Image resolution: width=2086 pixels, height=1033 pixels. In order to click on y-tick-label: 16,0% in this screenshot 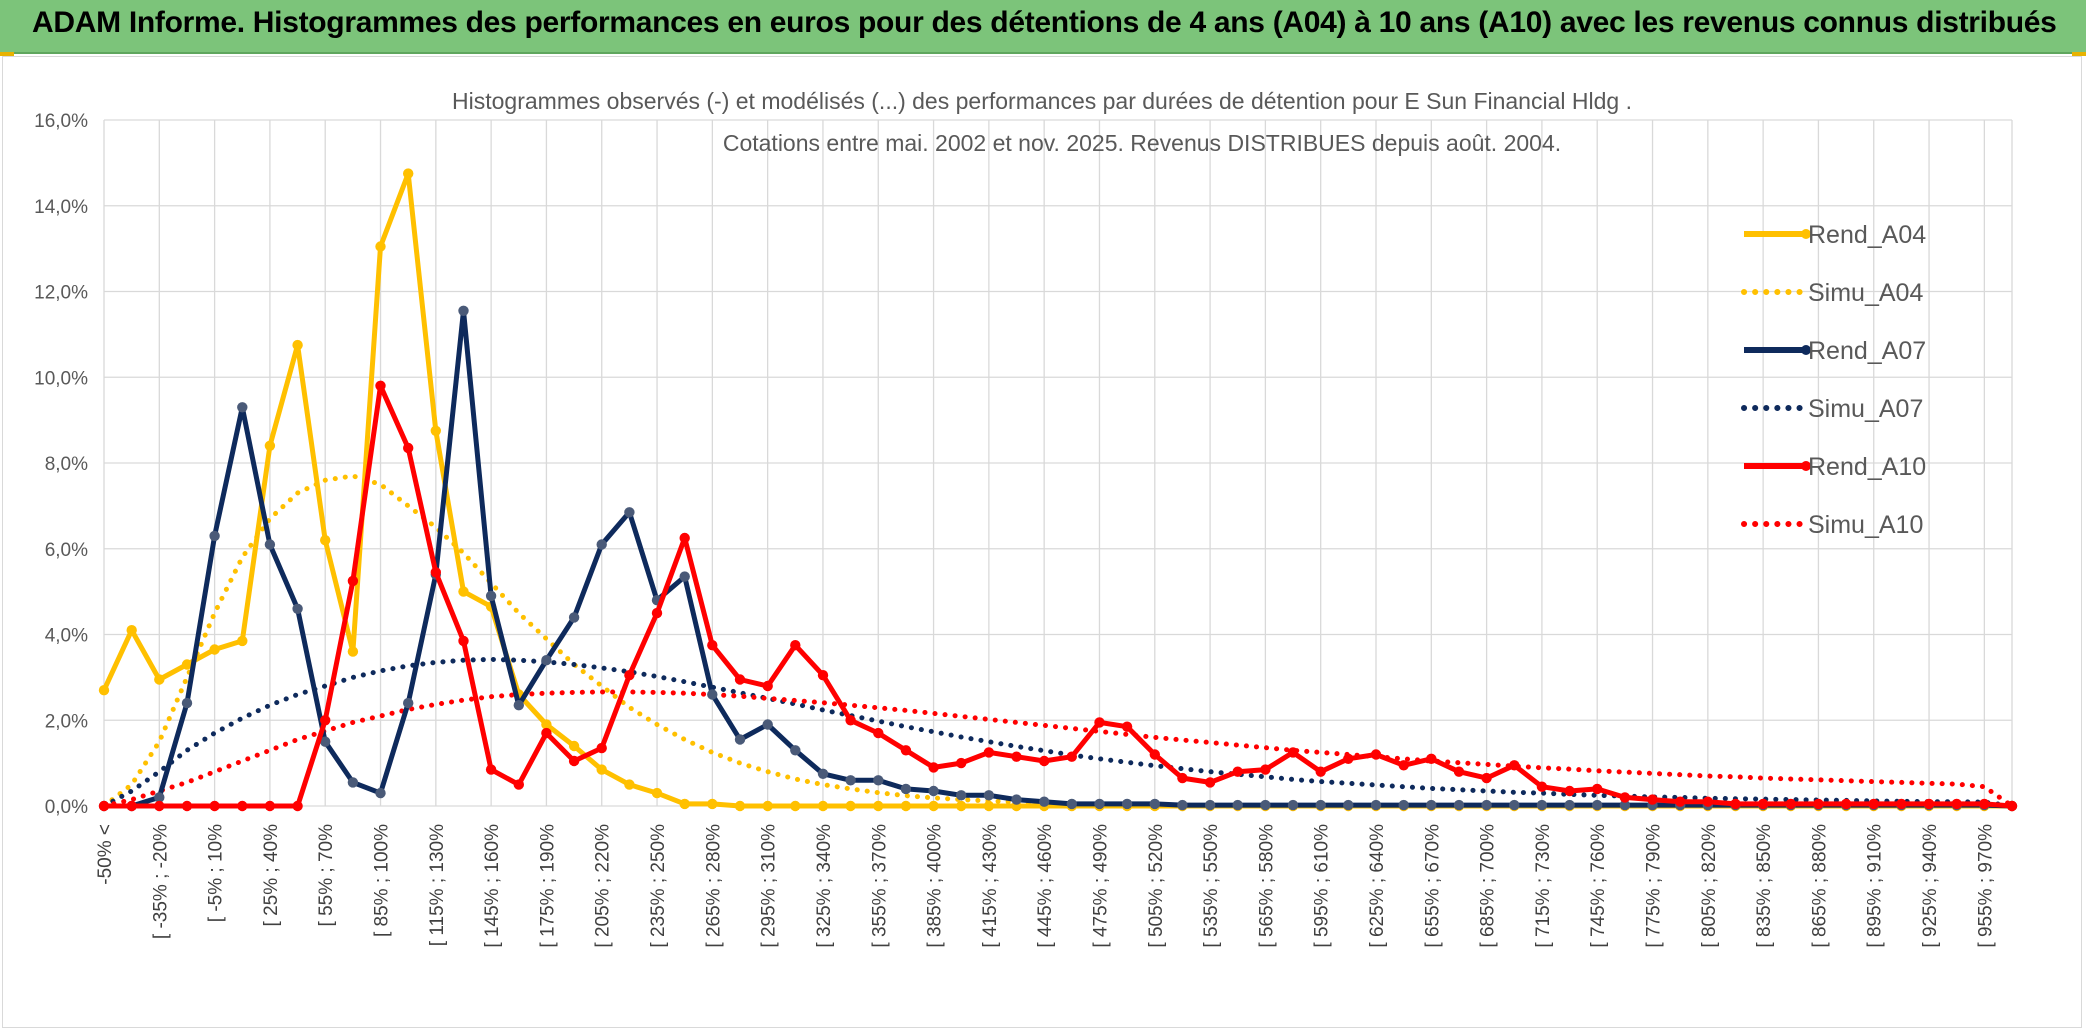, I will do `click(61, 121)`.